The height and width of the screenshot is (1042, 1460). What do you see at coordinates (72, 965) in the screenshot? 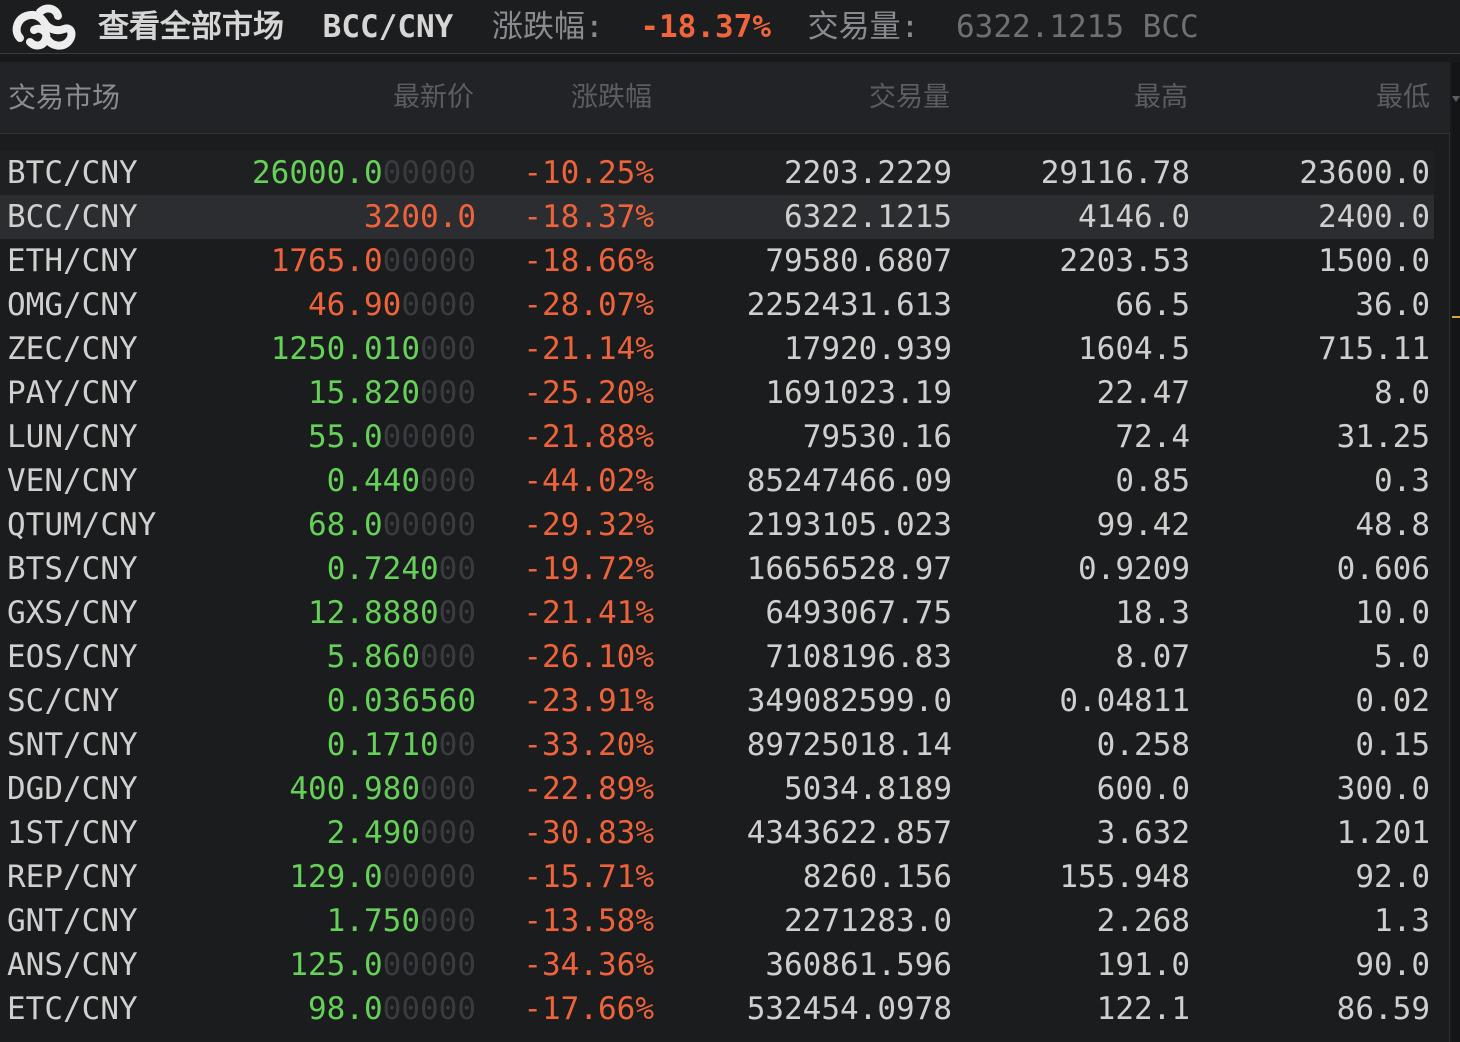
I see `market-pair: ANS/CNY` at bounding box center [72, 965].